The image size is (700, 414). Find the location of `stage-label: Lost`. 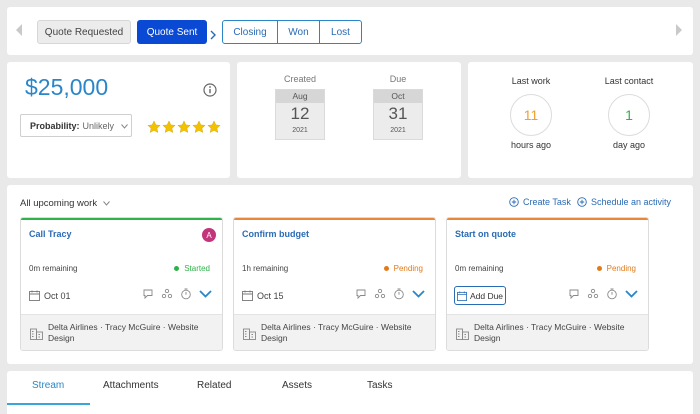

stage-label: Lost is located at coordinates (340, 32).